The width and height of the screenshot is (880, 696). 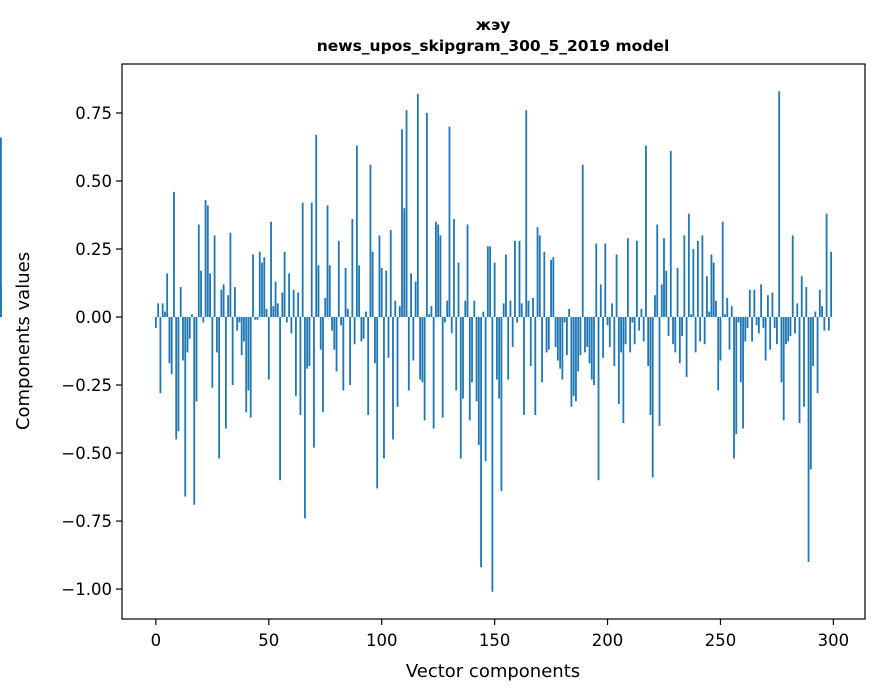 What do you see at coordinates (86, 385) in the screenshot?
I see `y-tick-label: −0.25` at bounding box center [86, 385].